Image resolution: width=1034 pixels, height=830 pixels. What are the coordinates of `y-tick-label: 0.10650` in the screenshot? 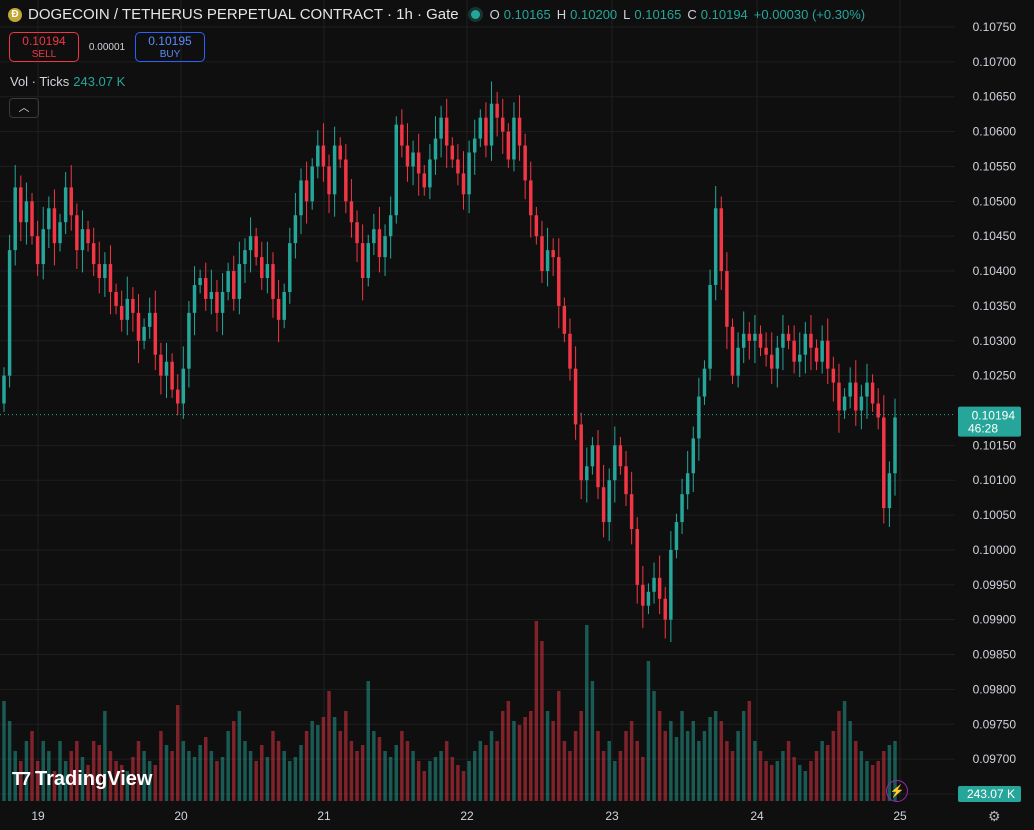 It's located at (995, 97).